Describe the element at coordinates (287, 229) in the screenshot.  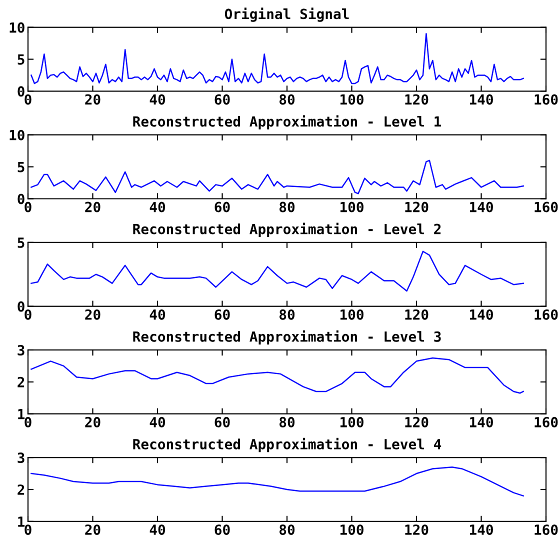
I see `chart-title: Reconstructed Approximation - Level 2` at that location.